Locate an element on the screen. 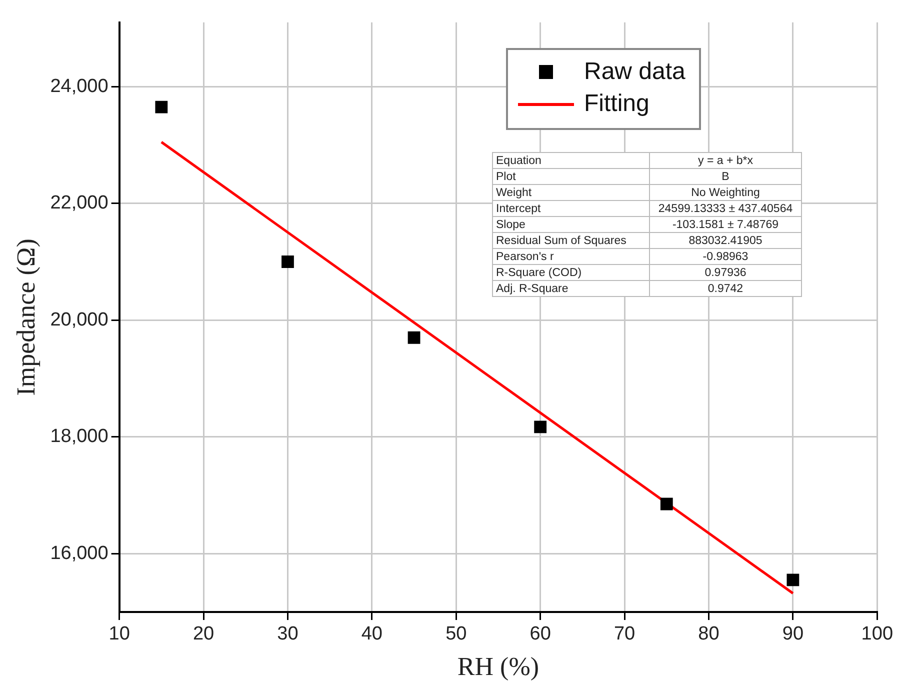 The width and height of the screenshot is (904, 696). legend-label: Raw data is located at coordinates (635, 72).